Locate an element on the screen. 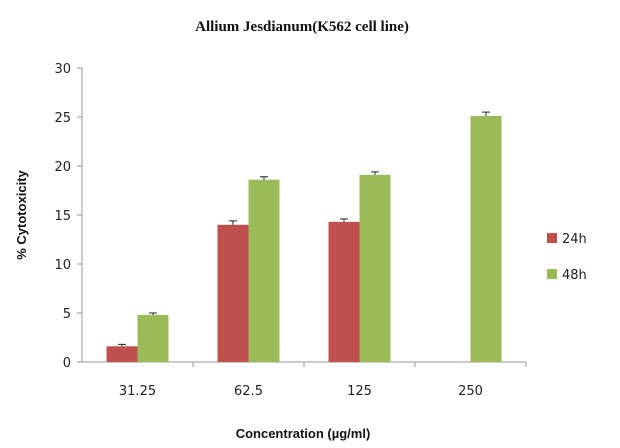 The width and height of the screenshot is (620, 448). legend: 24h 48h is located at coordinates (567, 257).